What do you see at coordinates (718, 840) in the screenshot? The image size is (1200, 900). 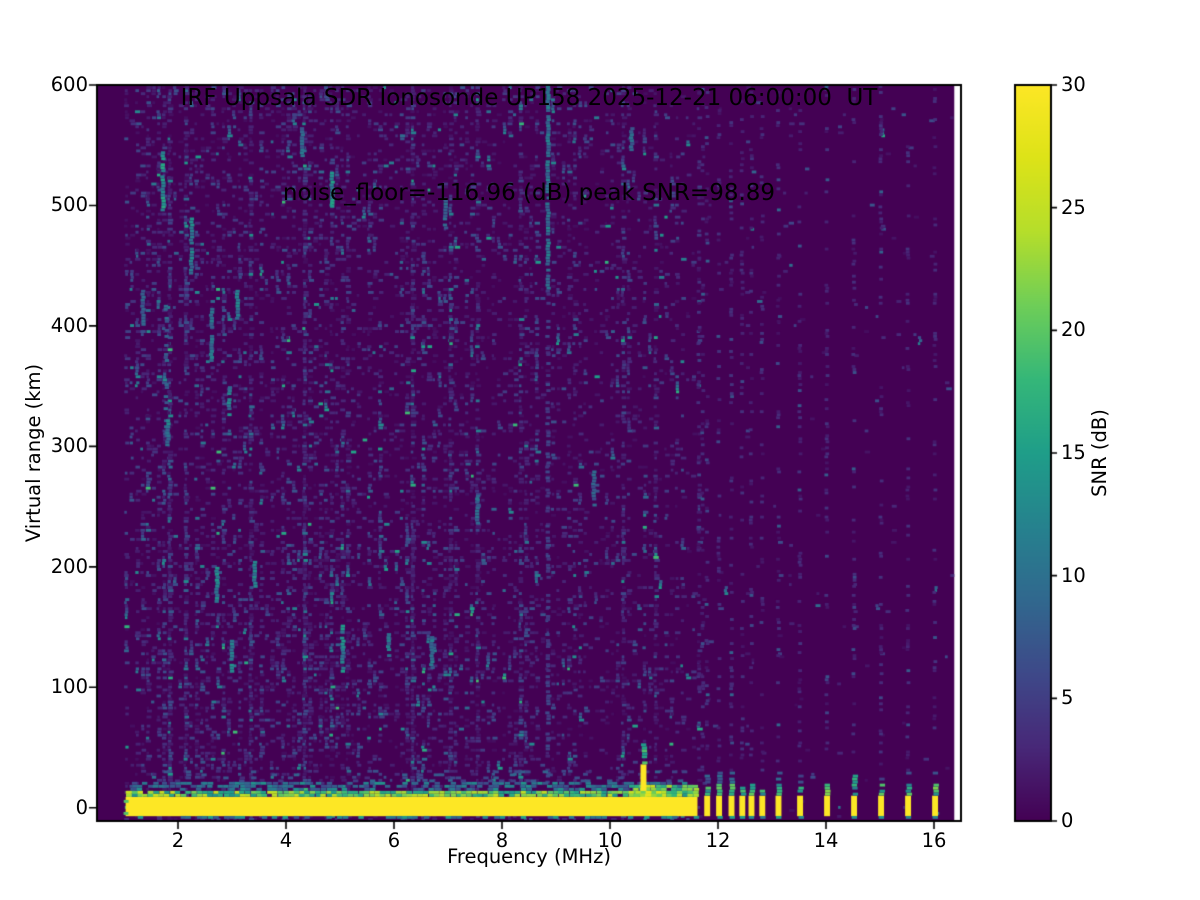 I see `xtick-label: 12` at bounding box center [718, 840].